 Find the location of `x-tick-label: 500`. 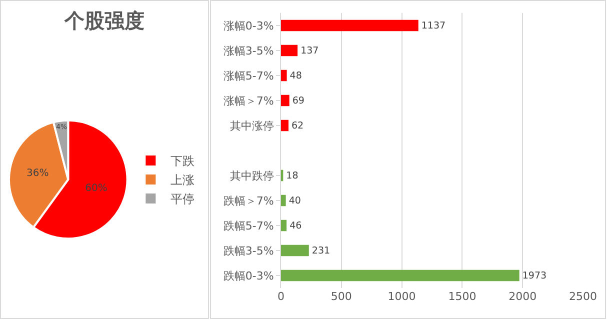

x-tick-label: 500 is located at coordinates (341, 296).